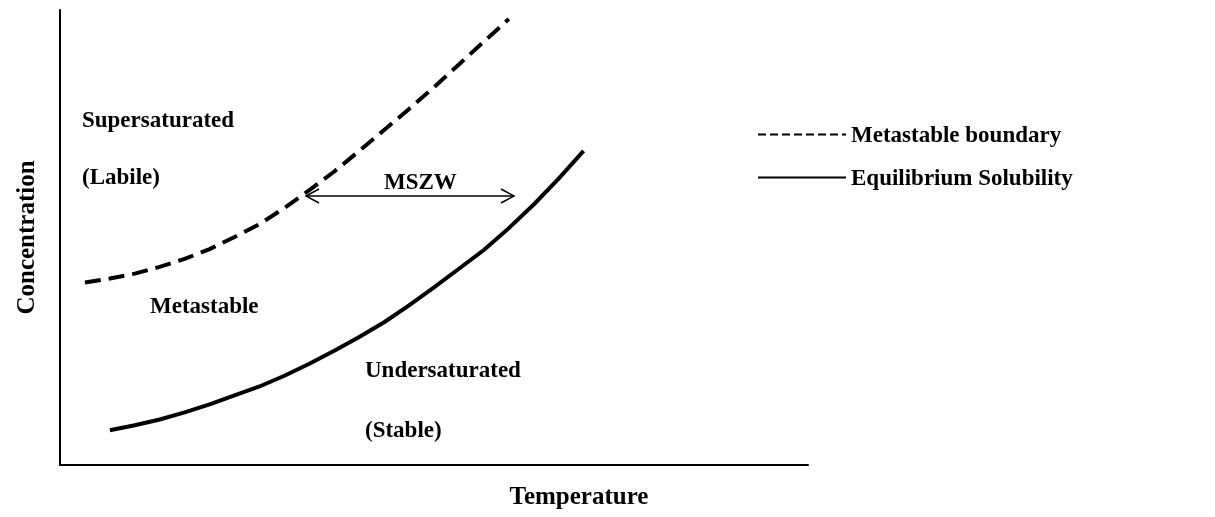 The width and height of the screenshot is (1215, 517). I want to click on annotation: Supersaturated, so click(158, 119).